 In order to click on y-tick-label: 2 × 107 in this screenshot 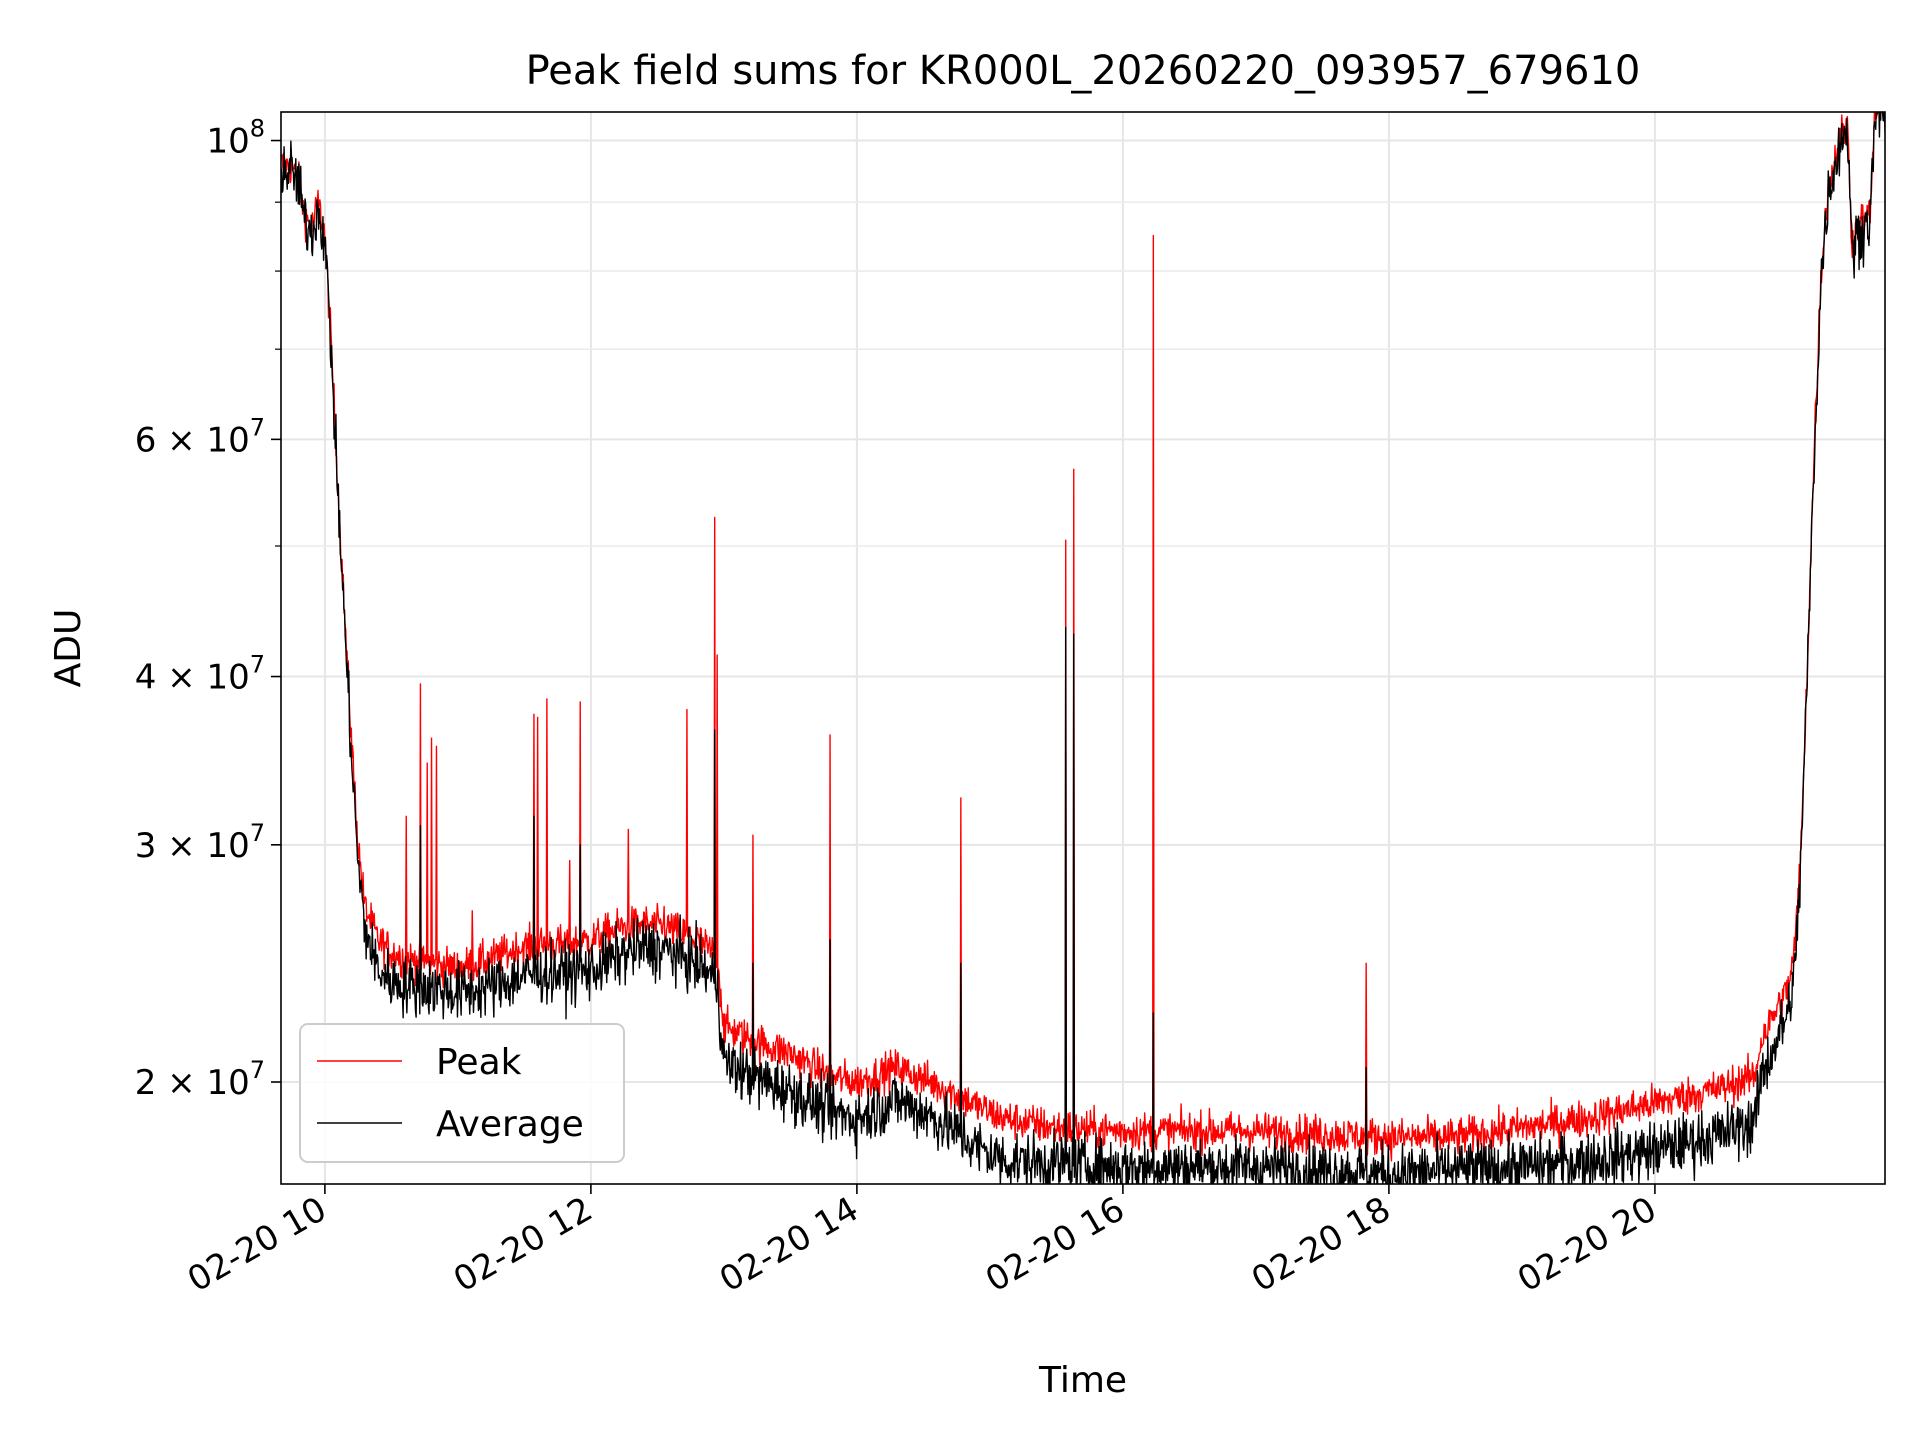, I will do `click(200, 1079)`.